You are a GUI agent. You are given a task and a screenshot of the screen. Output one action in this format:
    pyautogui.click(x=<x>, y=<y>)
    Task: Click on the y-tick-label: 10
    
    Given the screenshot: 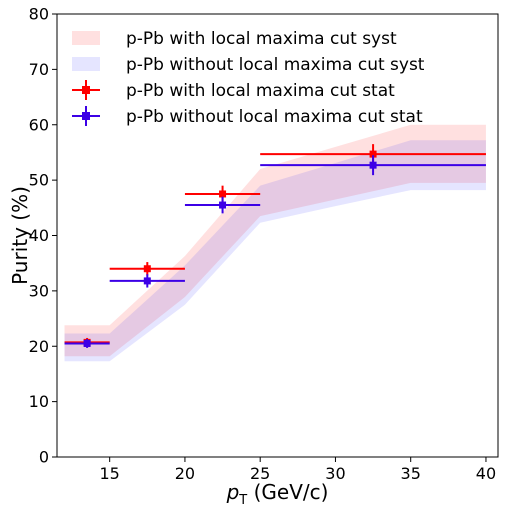 What is the action you would take?
    pyautogui.click(x=39, y=401)
    